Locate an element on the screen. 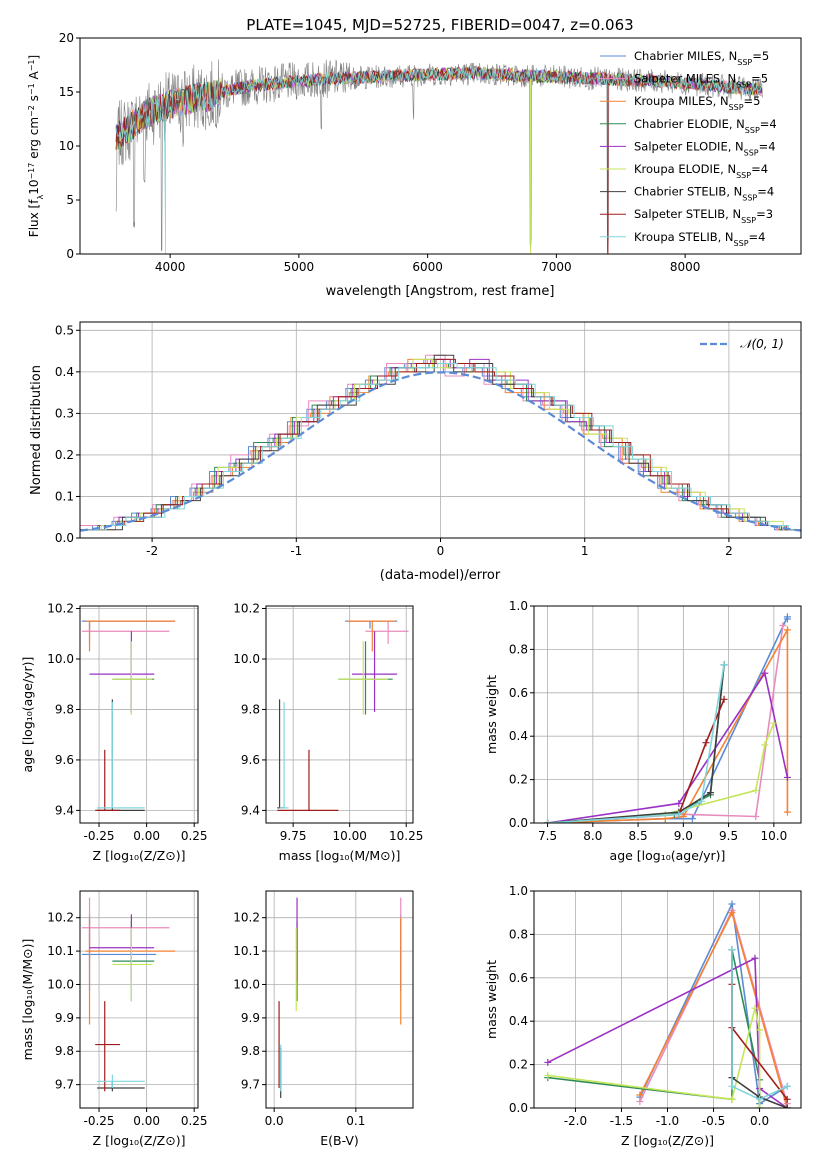 Image resolution: width=819 pixels, height=1170 pixels. y-tick-label: 9.7 is located at coordinates (250, 1085).